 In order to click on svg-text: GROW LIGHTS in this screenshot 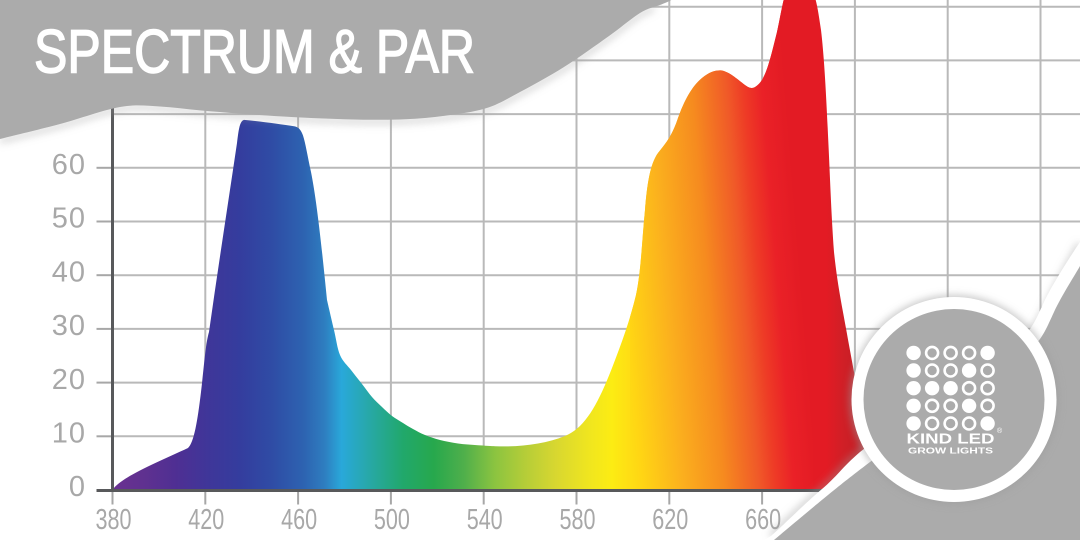, I will do `click(951, 451)`.